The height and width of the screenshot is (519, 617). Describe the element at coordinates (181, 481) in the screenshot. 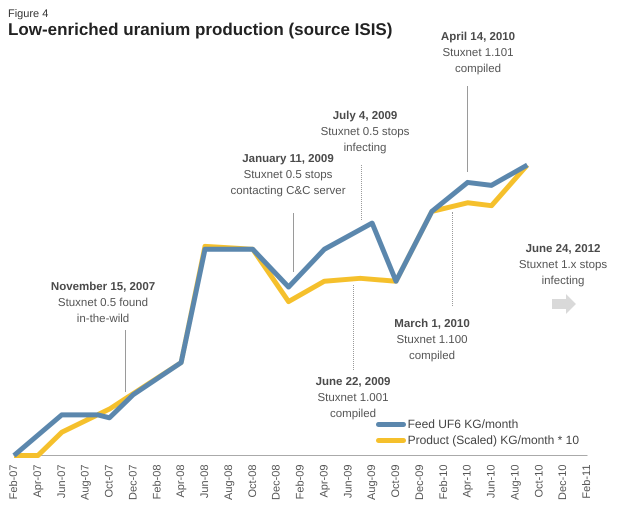

I see `x-tick-label: Apr-08` at that location.